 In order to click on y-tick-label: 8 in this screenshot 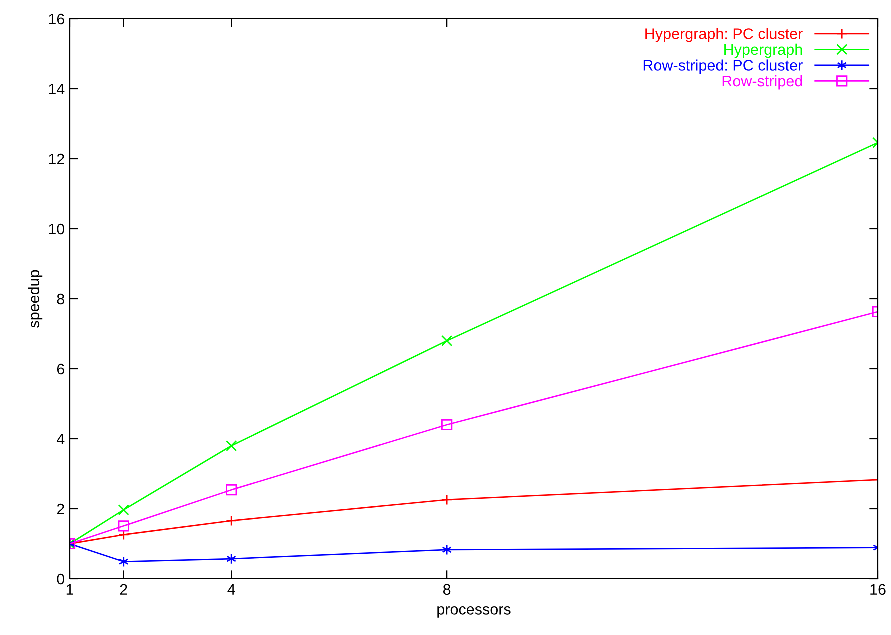, I will do `click(60, 299)`.